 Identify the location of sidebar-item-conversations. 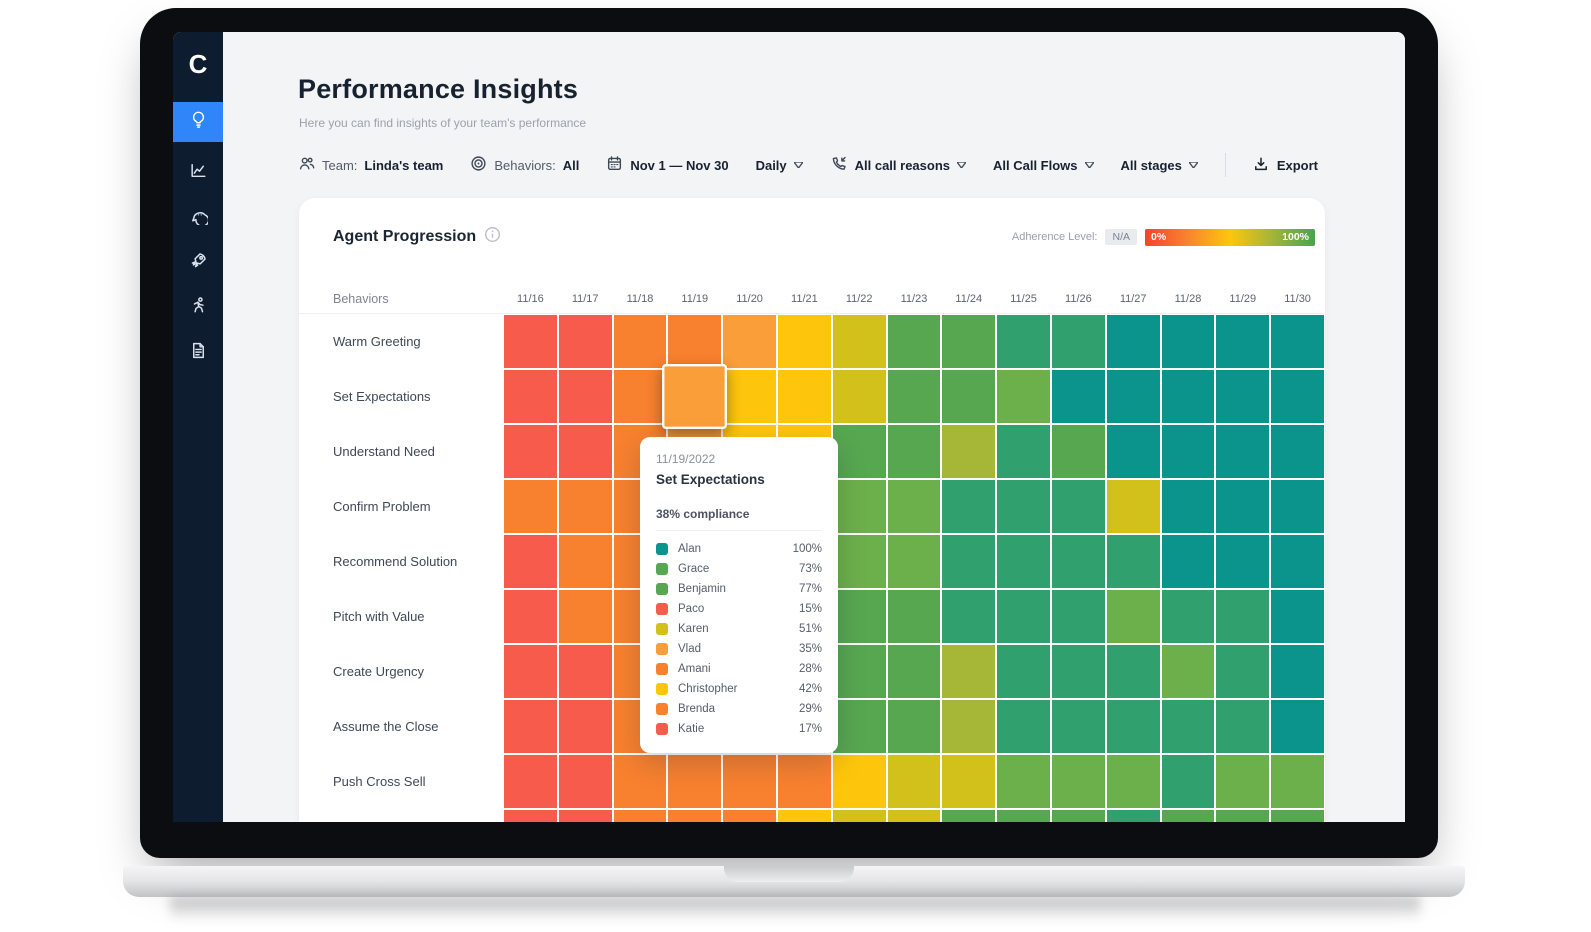
(198, 218).